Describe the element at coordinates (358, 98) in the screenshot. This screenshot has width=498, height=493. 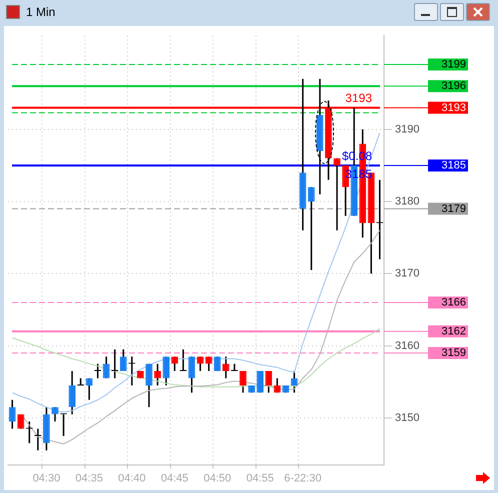
I see `annotation: 3193` at that location.